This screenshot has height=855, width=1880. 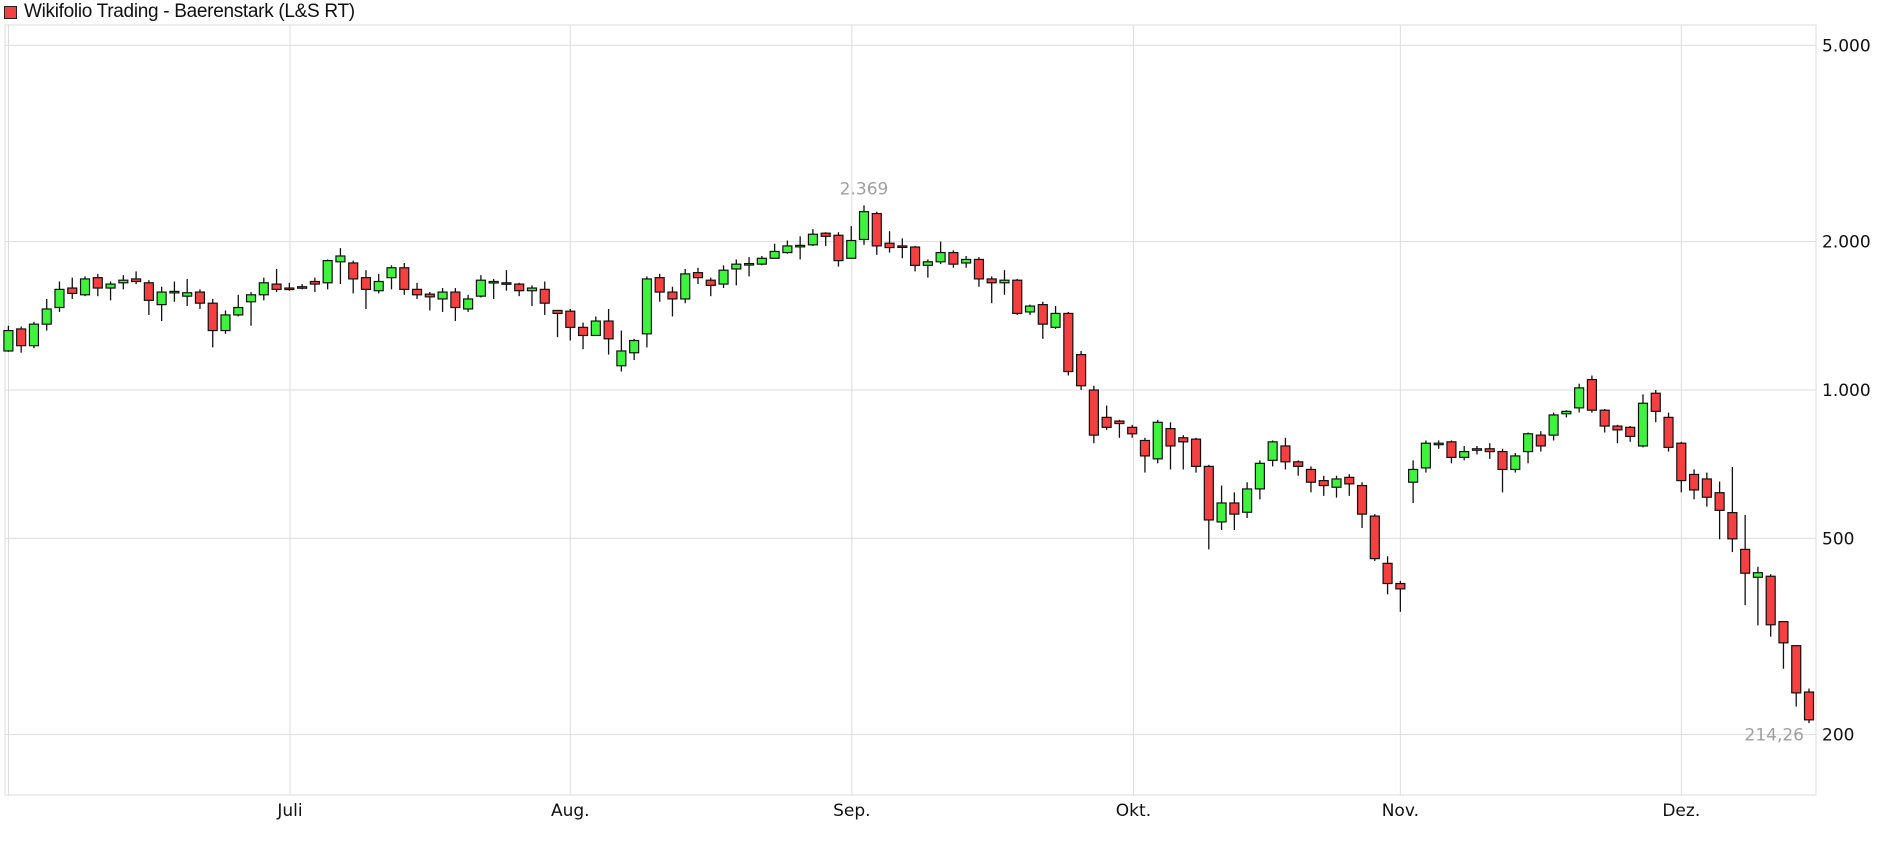 I want to click on x-tick-label: Sep., so click(x=851, y=811).